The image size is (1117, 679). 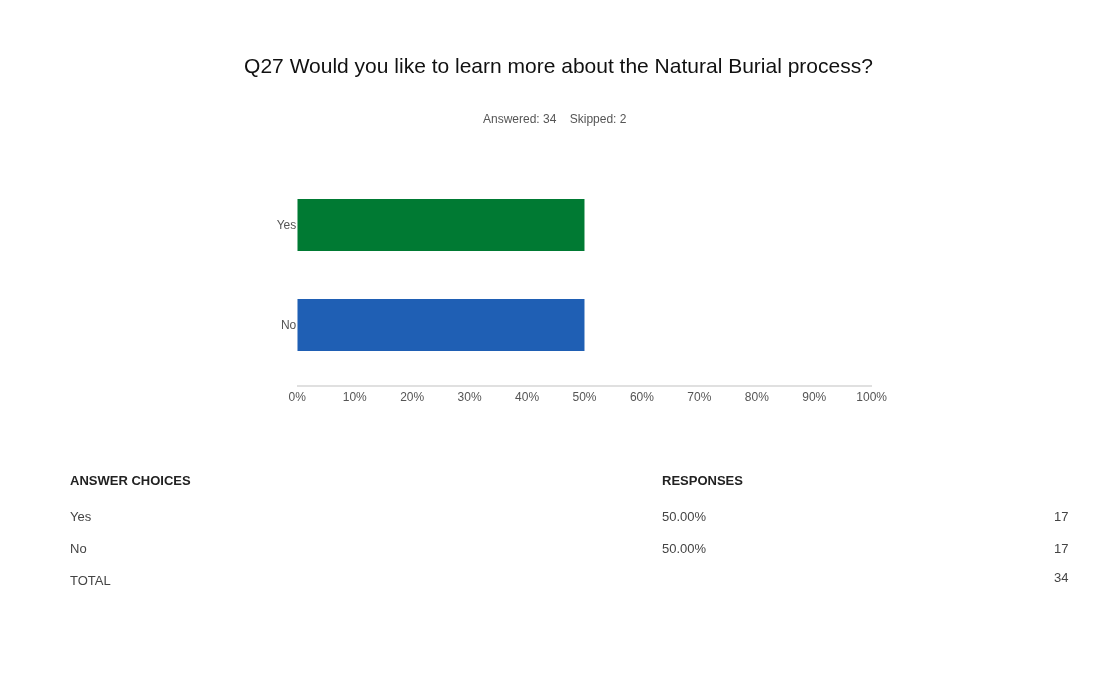 What do you see at coordinates (872, 397) in the screenshot?
I see `x-tick-label: 100%` at bounding box center [872, 397].